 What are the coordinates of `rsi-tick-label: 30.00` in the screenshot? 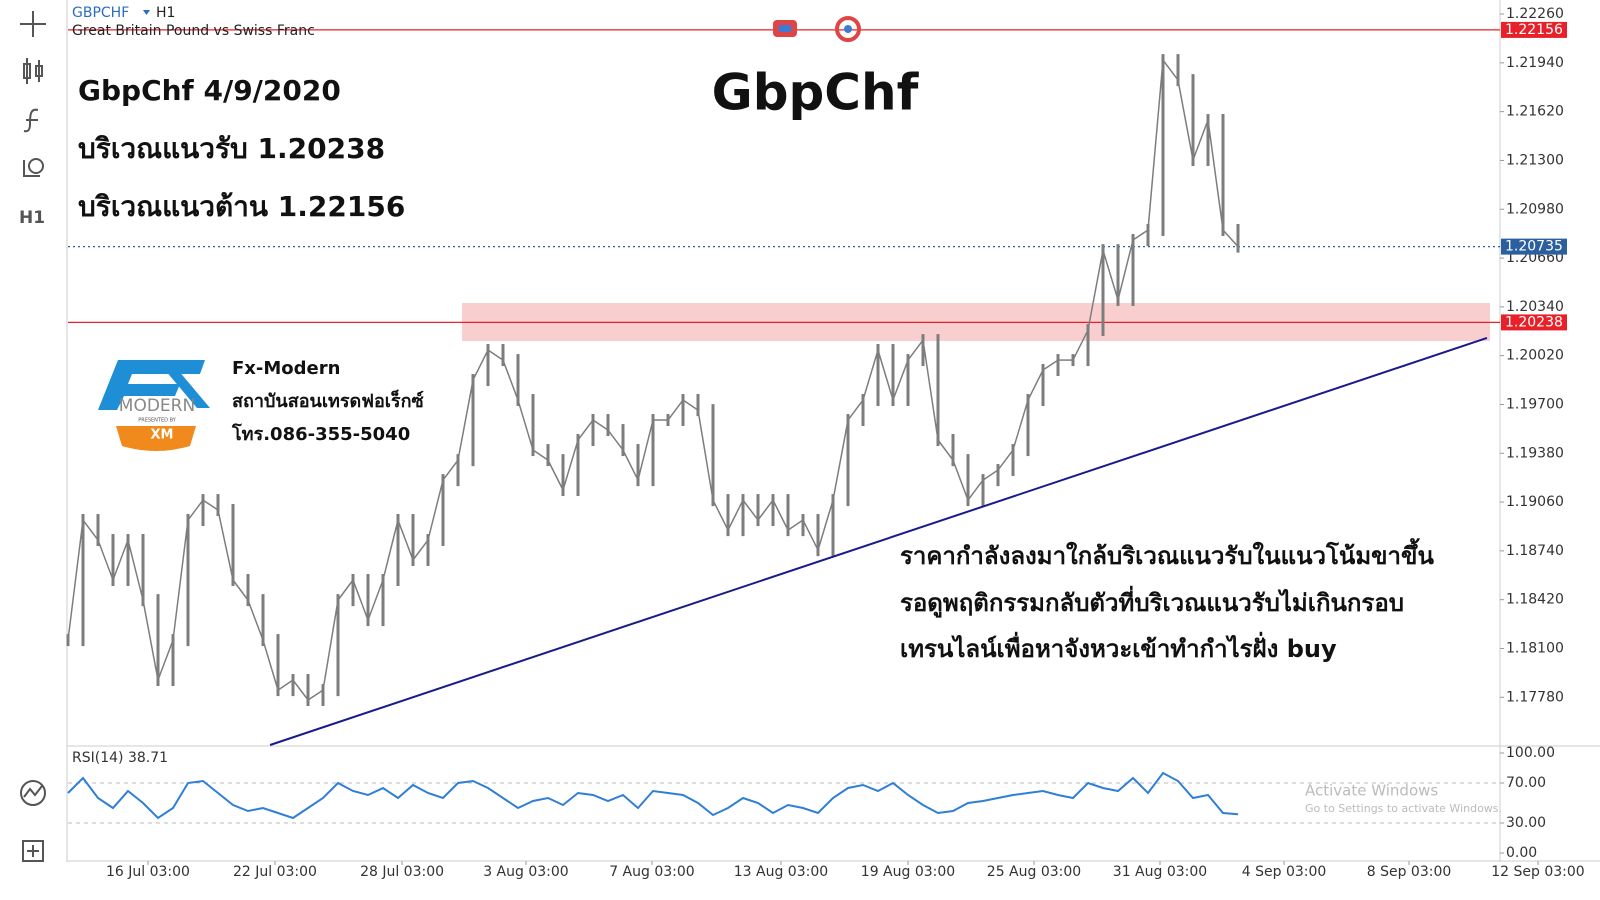 It's located at (1526, 823).